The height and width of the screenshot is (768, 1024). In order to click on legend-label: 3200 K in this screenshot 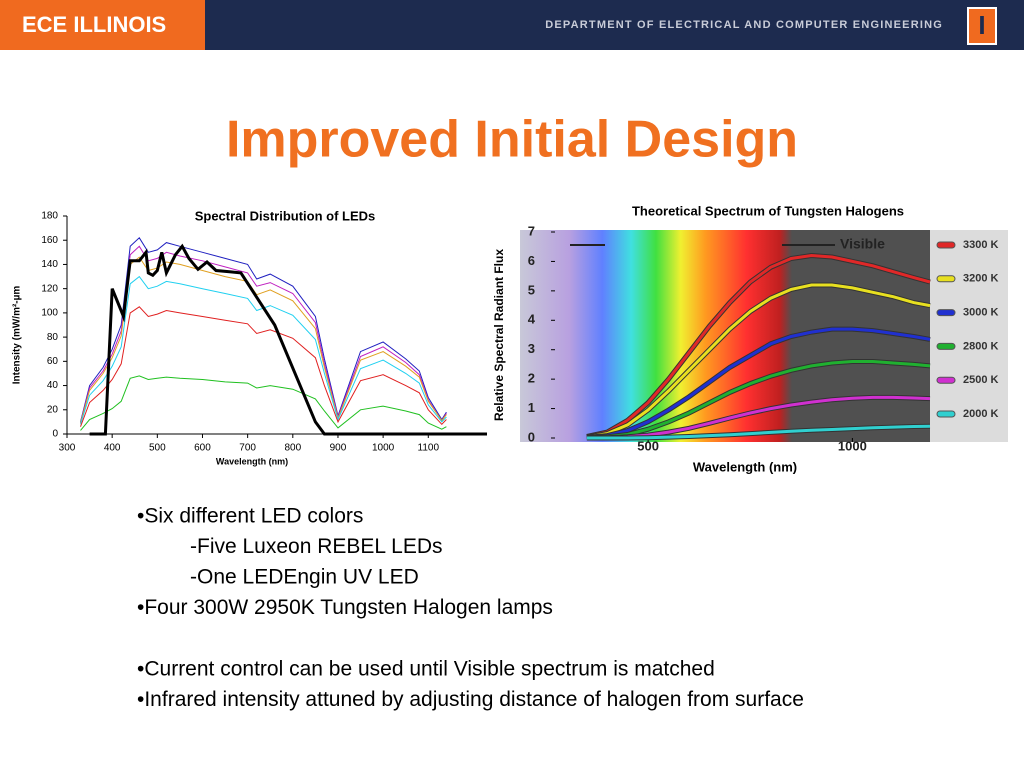, I will do `click(981, 279)`.